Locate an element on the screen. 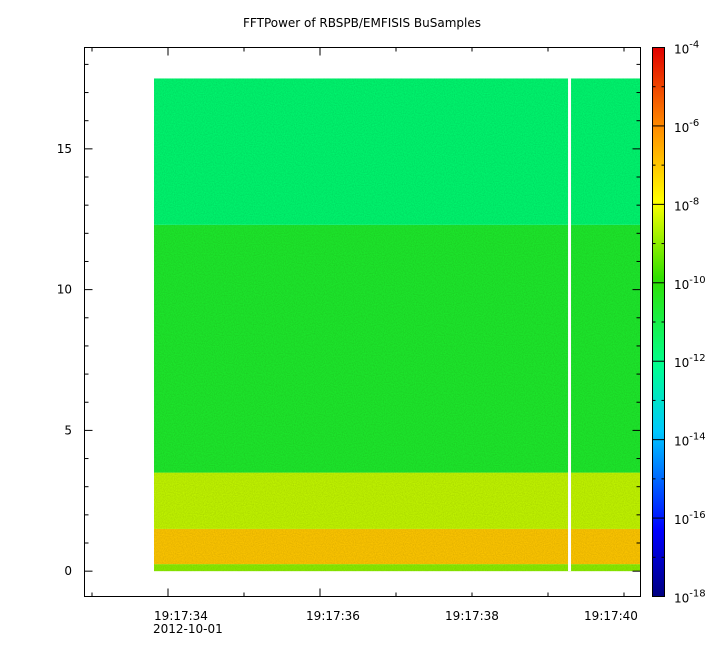 The height and width of the screenshot is (656, 724). x-tick-label: 19:17:38 is located at coordinates (472, 616).